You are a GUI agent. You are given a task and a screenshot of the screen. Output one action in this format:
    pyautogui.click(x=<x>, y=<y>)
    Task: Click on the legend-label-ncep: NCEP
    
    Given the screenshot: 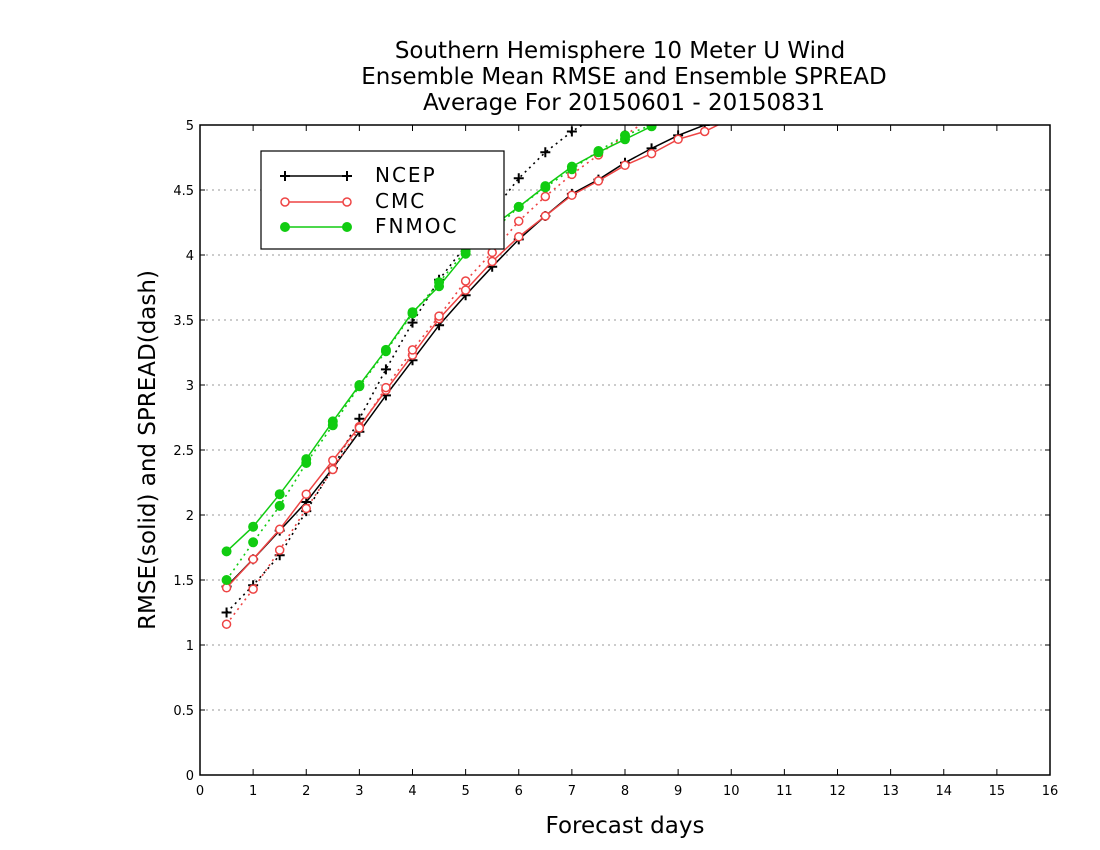 What is the action you would take?
    pyautogui.click(x=406, y=175)
    